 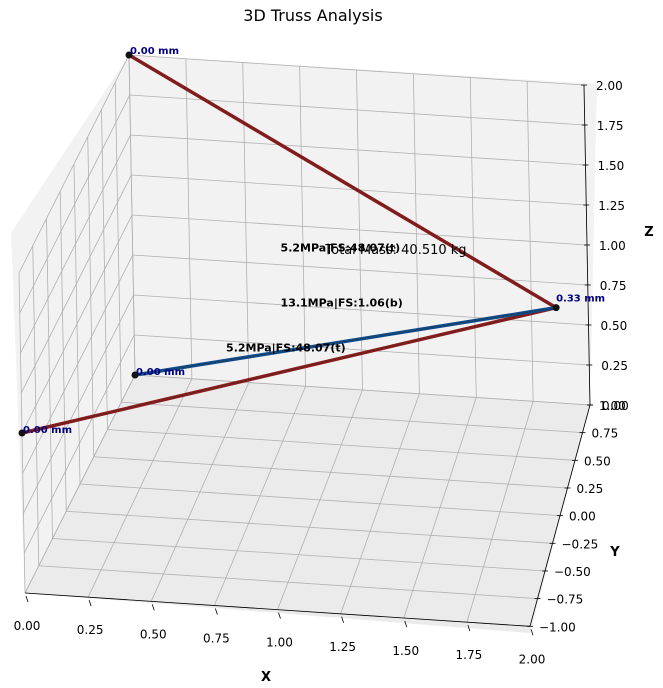 I want to click on z-axis-label: Z, so click(x=648, y=232).